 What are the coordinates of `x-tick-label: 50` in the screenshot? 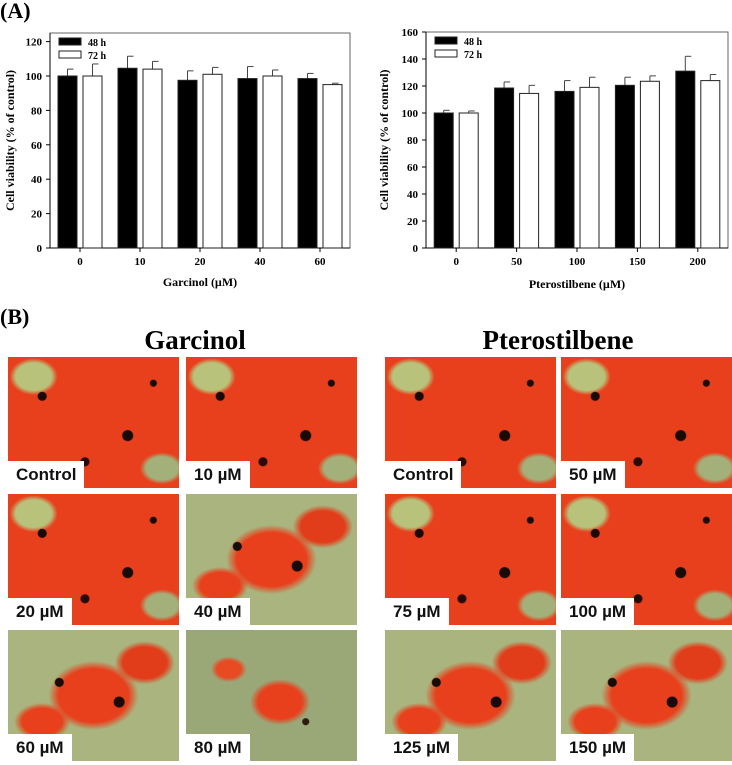 It's located at (516, 262).